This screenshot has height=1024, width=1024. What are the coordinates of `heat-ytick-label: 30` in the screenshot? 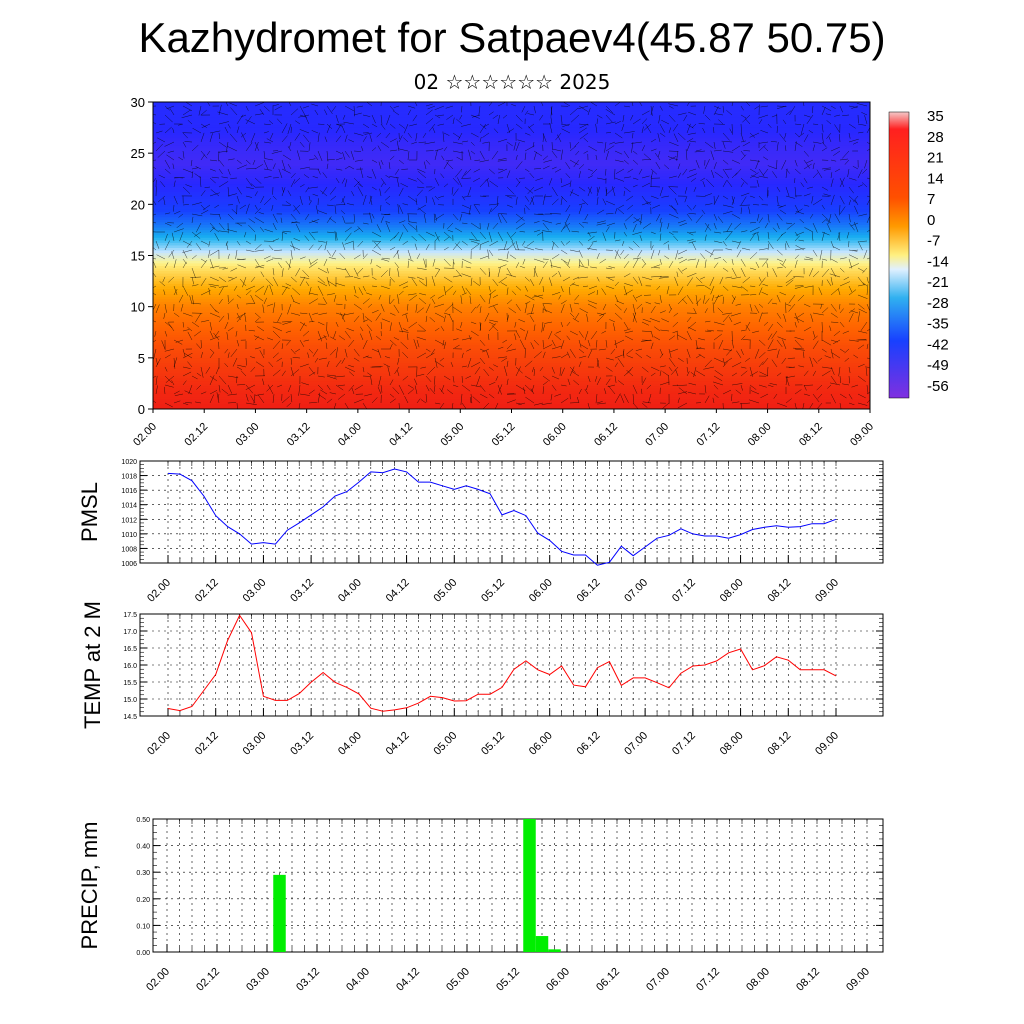 It's located at (138, 102).